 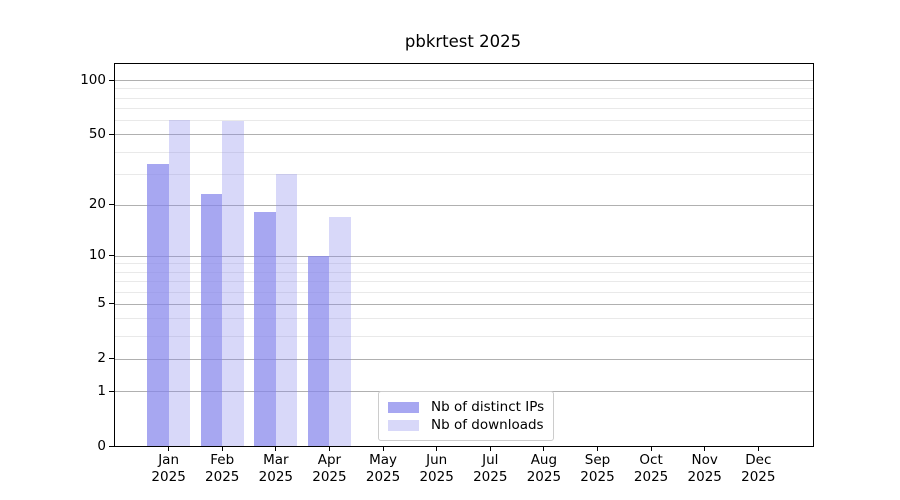 What do you see at coordinates (233, 283) in the screenshot?
I see `bar-downloads-feb` at bounding box center [233, 283].